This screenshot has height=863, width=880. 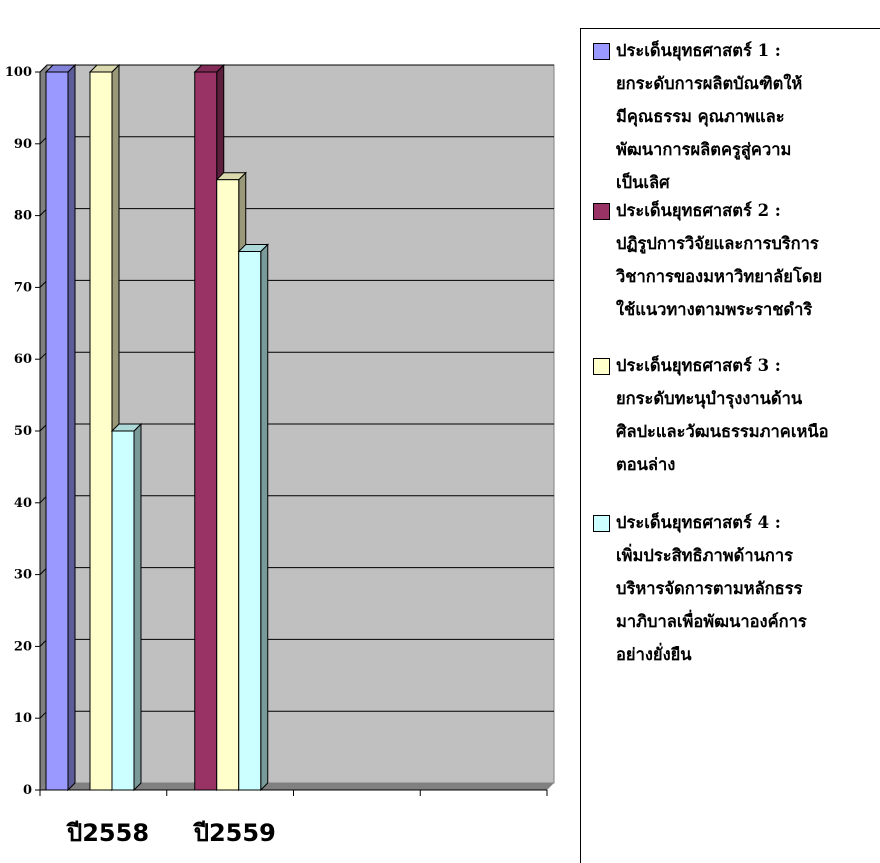 What do you see at coordinates (297, 786) in the screenshot?
I see `plot-floor` at bounding box center [297, 786].